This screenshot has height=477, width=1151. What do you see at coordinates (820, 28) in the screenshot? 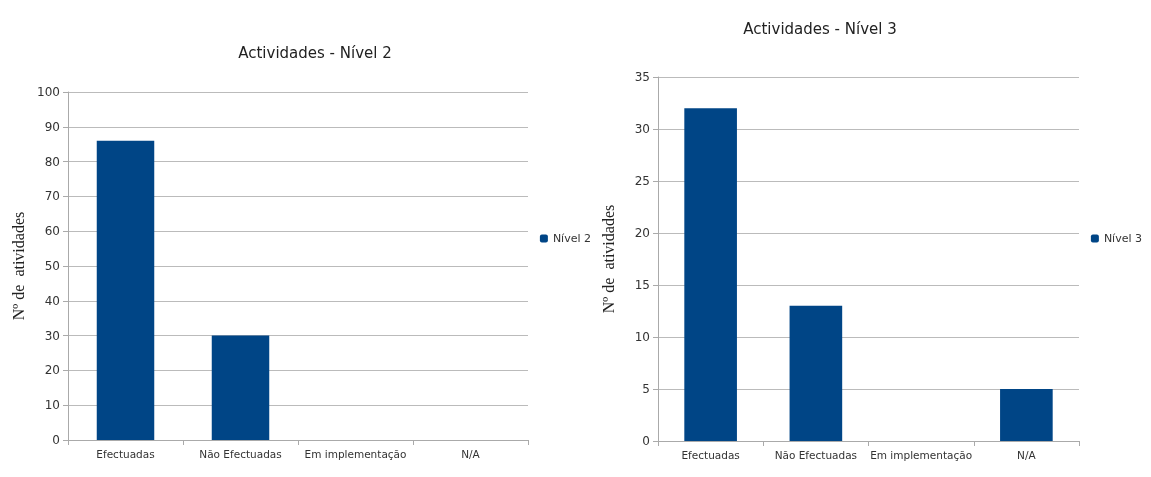
I see `chart-title: Actividades - Nível 3` at bounding box center [820, 28].